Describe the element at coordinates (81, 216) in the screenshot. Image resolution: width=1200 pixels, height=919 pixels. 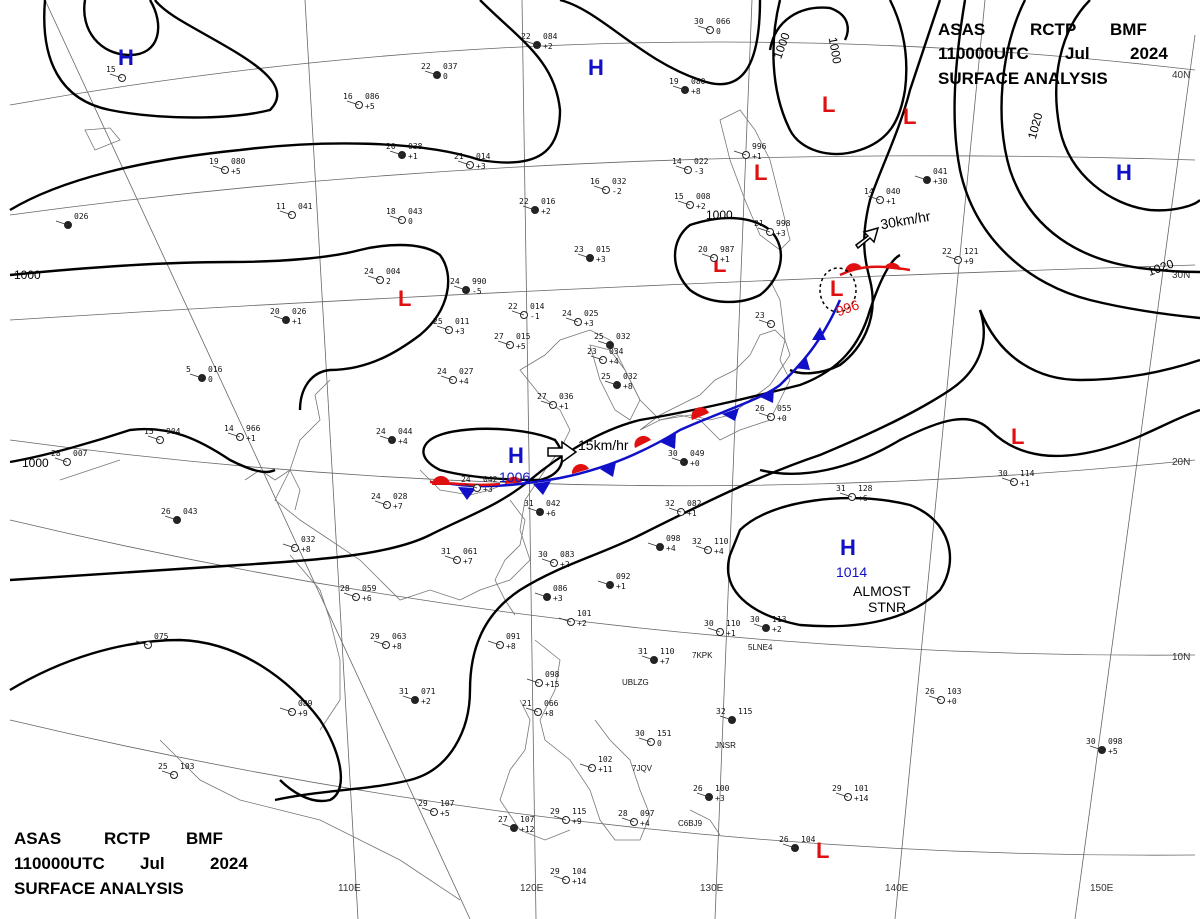
I see `station-pressure: 026` at that location.